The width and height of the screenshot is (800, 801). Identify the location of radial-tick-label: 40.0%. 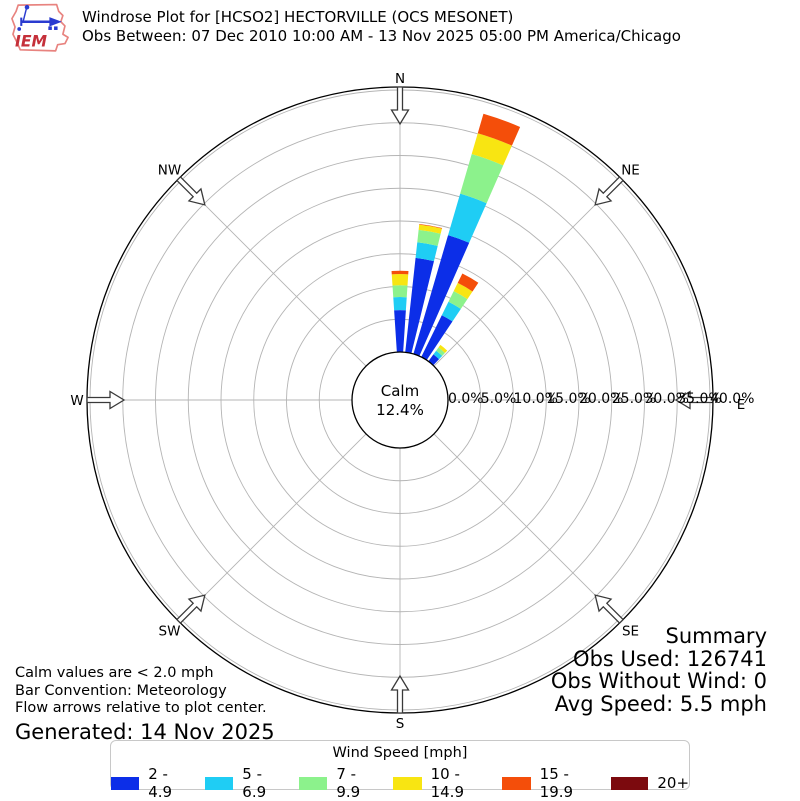
(732, 399).